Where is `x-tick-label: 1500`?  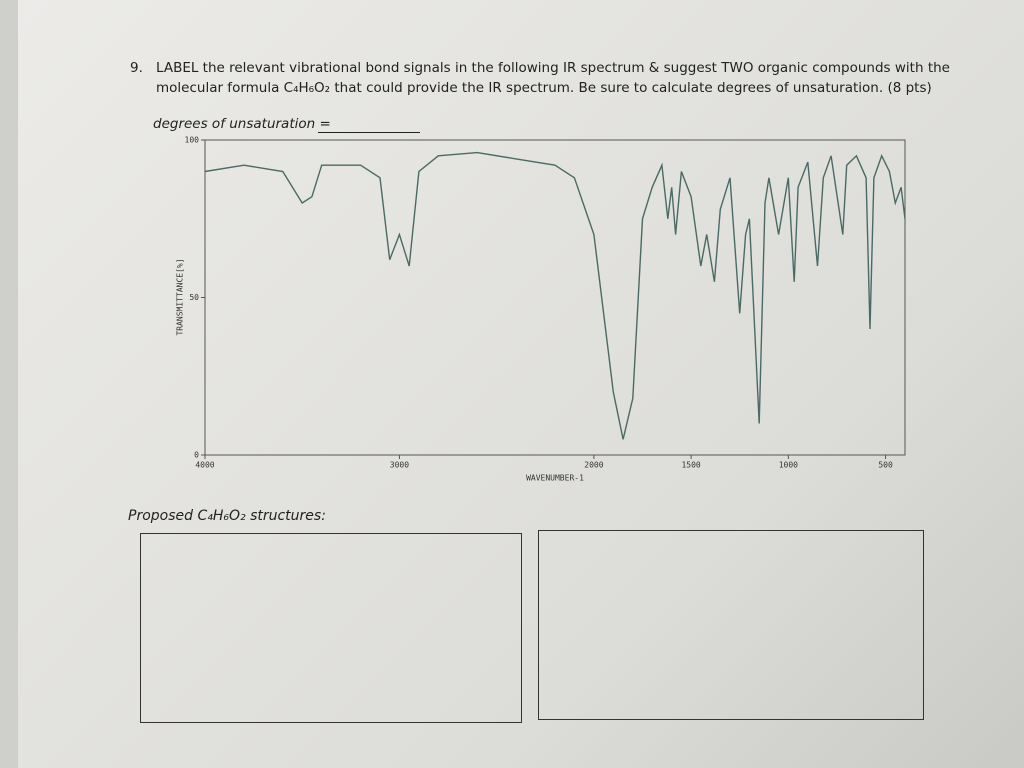 x-tick-label: 1500 is located at coordinates (690, 465).